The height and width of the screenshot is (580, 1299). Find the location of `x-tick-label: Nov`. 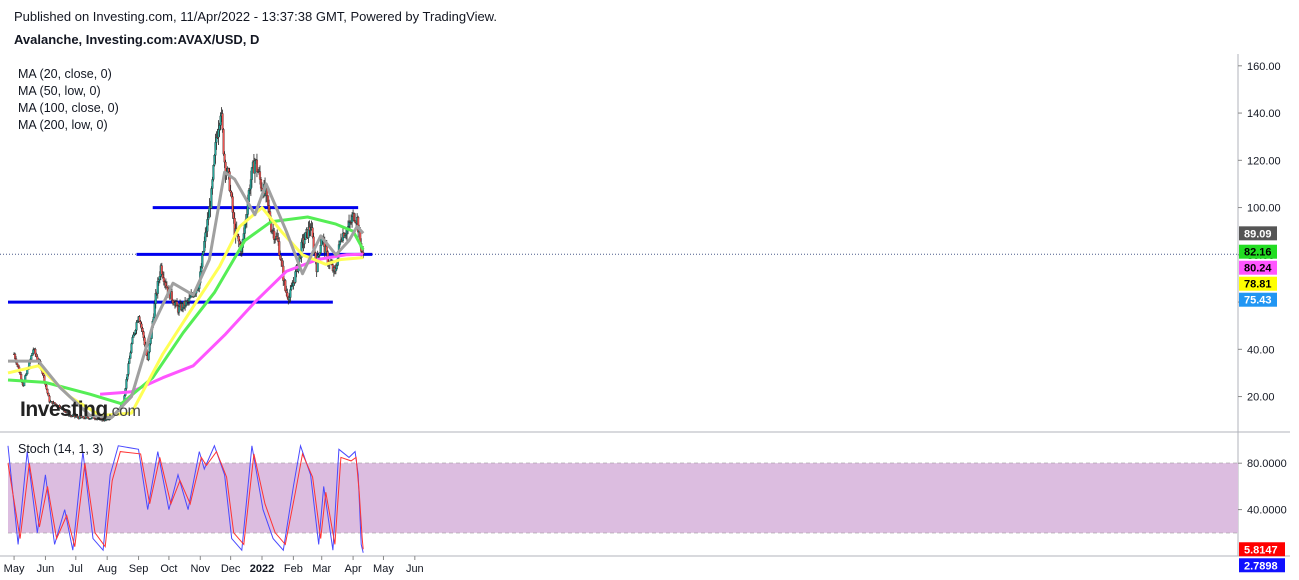

x-tick-label: Nov is located at coordinates (200, 569).